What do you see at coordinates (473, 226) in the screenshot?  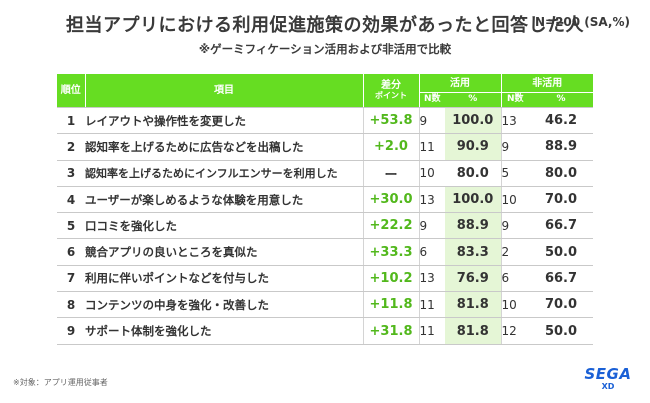 I see `row-used-pct: 88.9` at bounding box center [473, 226].